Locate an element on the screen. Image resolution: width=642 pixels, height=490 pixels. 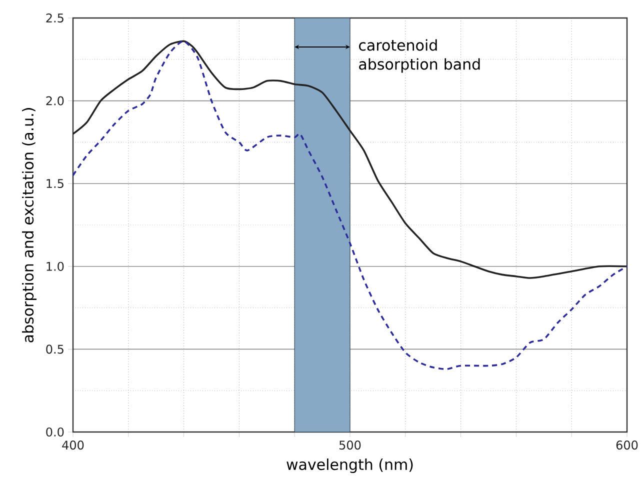
band-label: carotenoid absorption band is located at coordinates (419, 56).